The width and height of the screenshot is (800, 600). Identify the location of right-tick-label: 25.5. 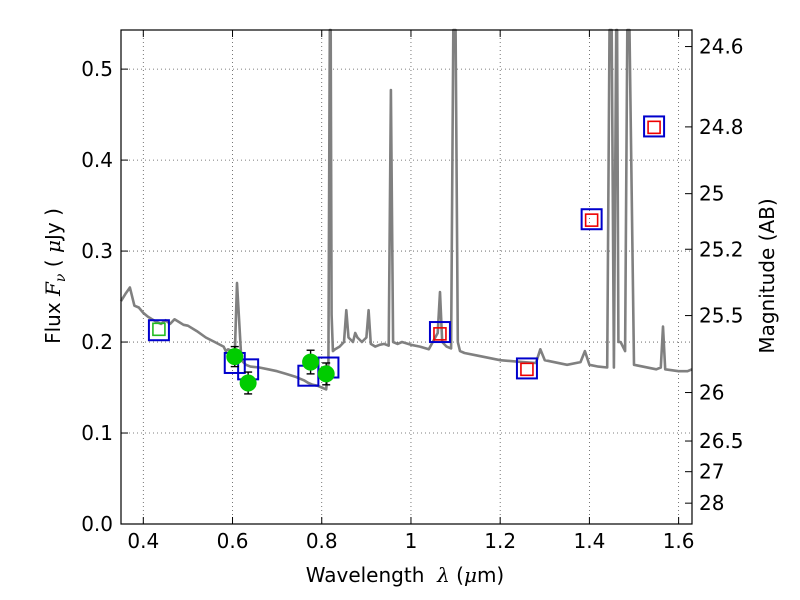
(721, 316).